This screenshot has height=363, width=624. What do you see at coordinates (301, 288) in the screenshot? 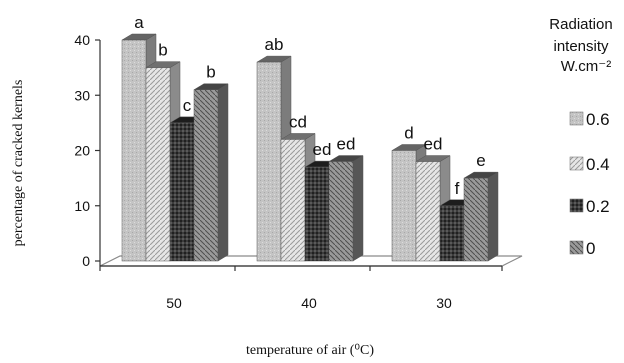
I see `x-ticks: 50 40 30` at bounding box center [301, 288].